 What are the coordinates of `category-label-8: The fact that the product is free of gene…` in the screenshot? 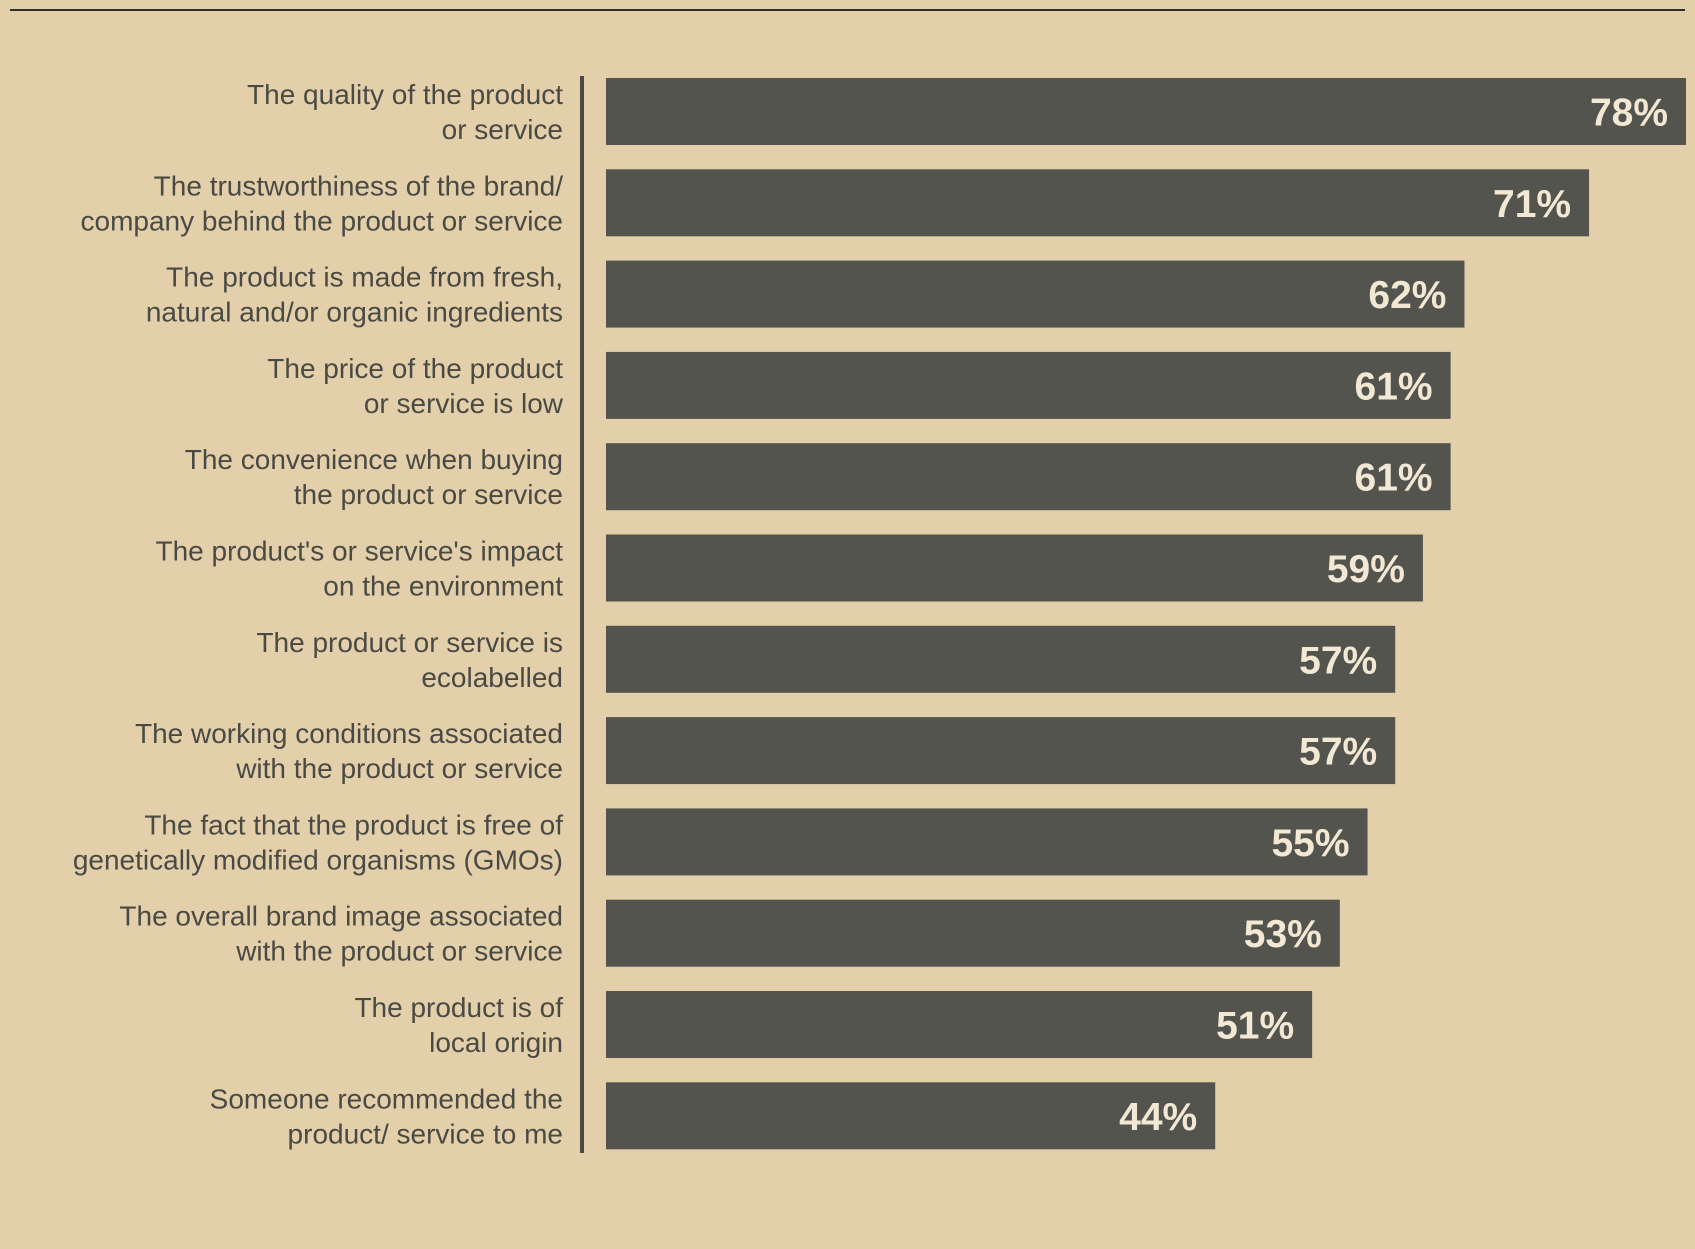 It's located at (318, 842).